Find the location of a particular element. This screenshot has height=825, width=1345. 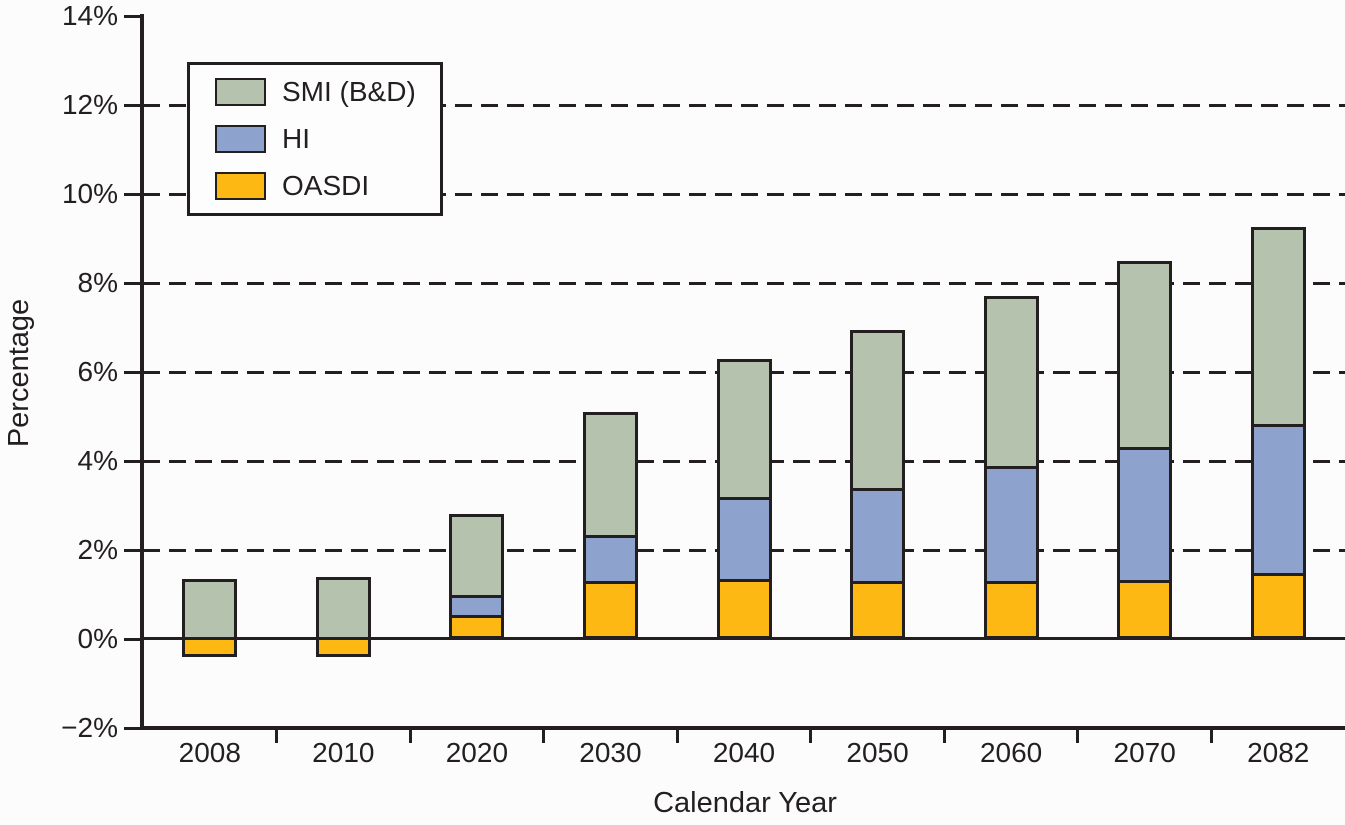

bar-2020 is located at coordinates (477, 576).